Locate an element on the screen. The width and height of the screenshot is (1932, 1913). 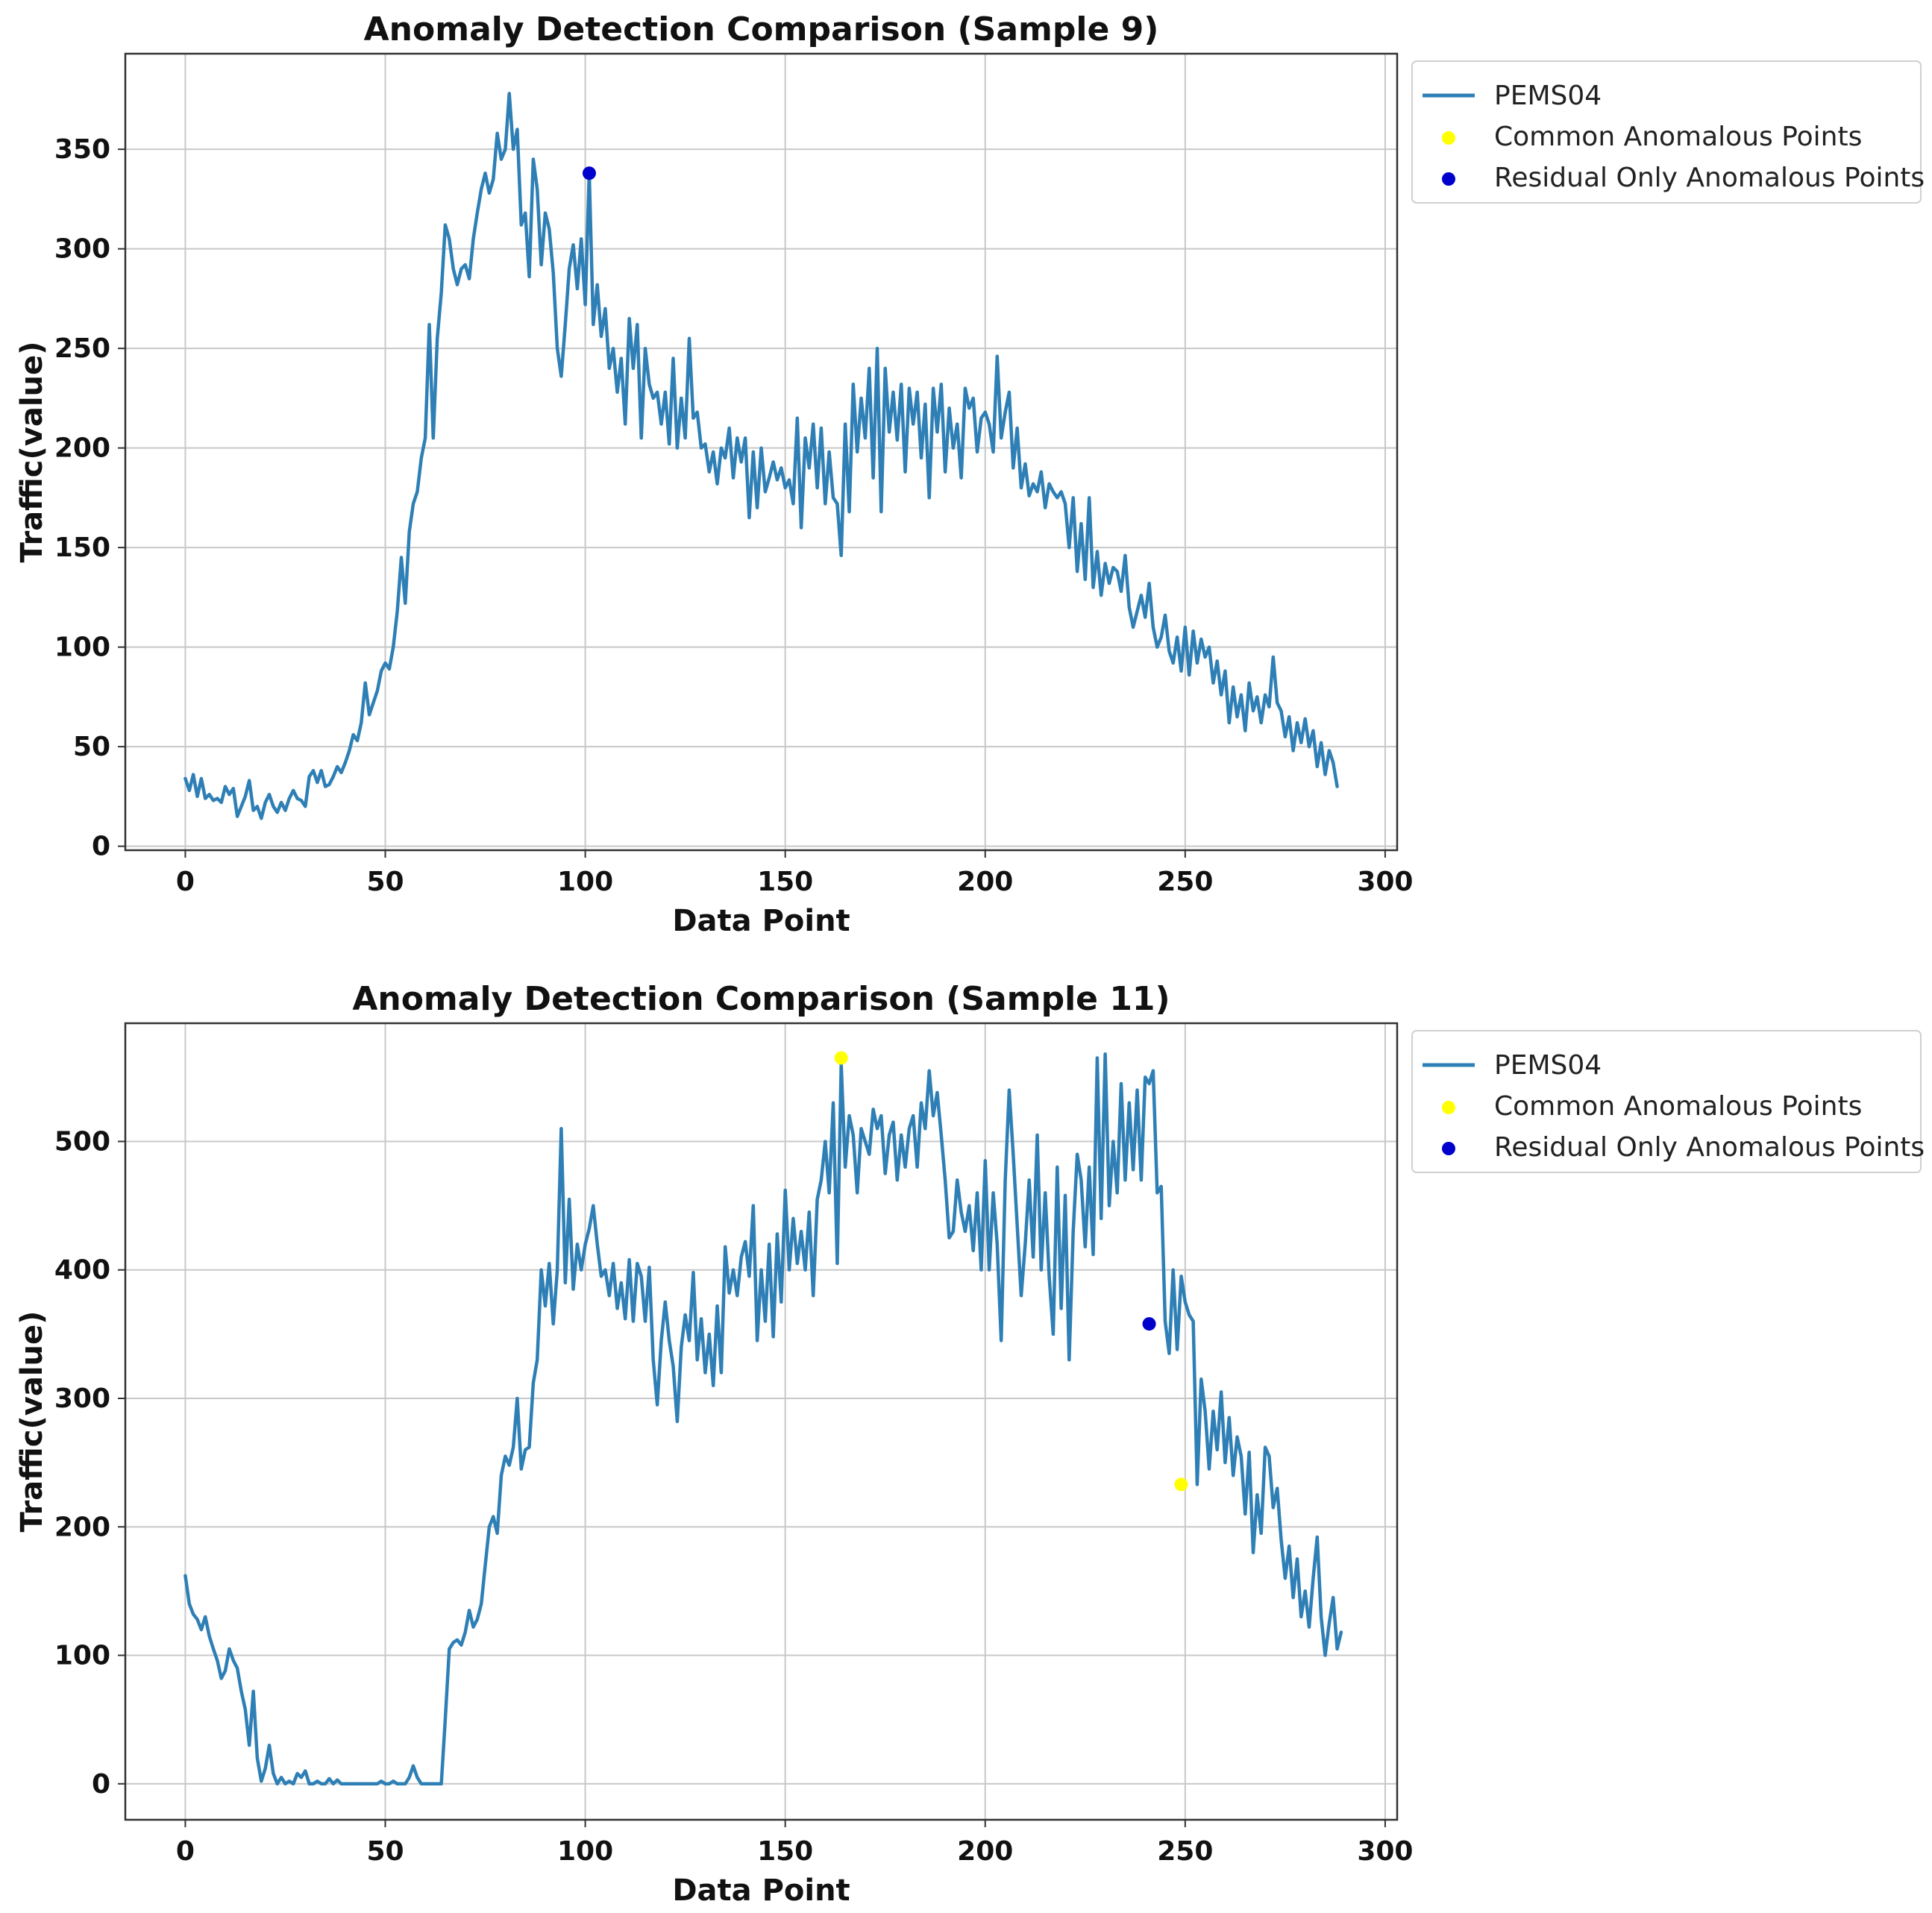
y-tick-label: 250 is located at coordinates (82, 349).